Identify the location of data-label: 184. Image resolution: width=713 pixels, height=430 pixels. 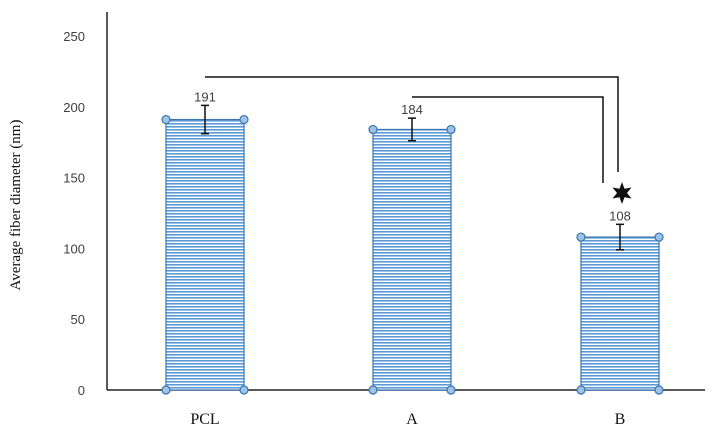
(412, 109).